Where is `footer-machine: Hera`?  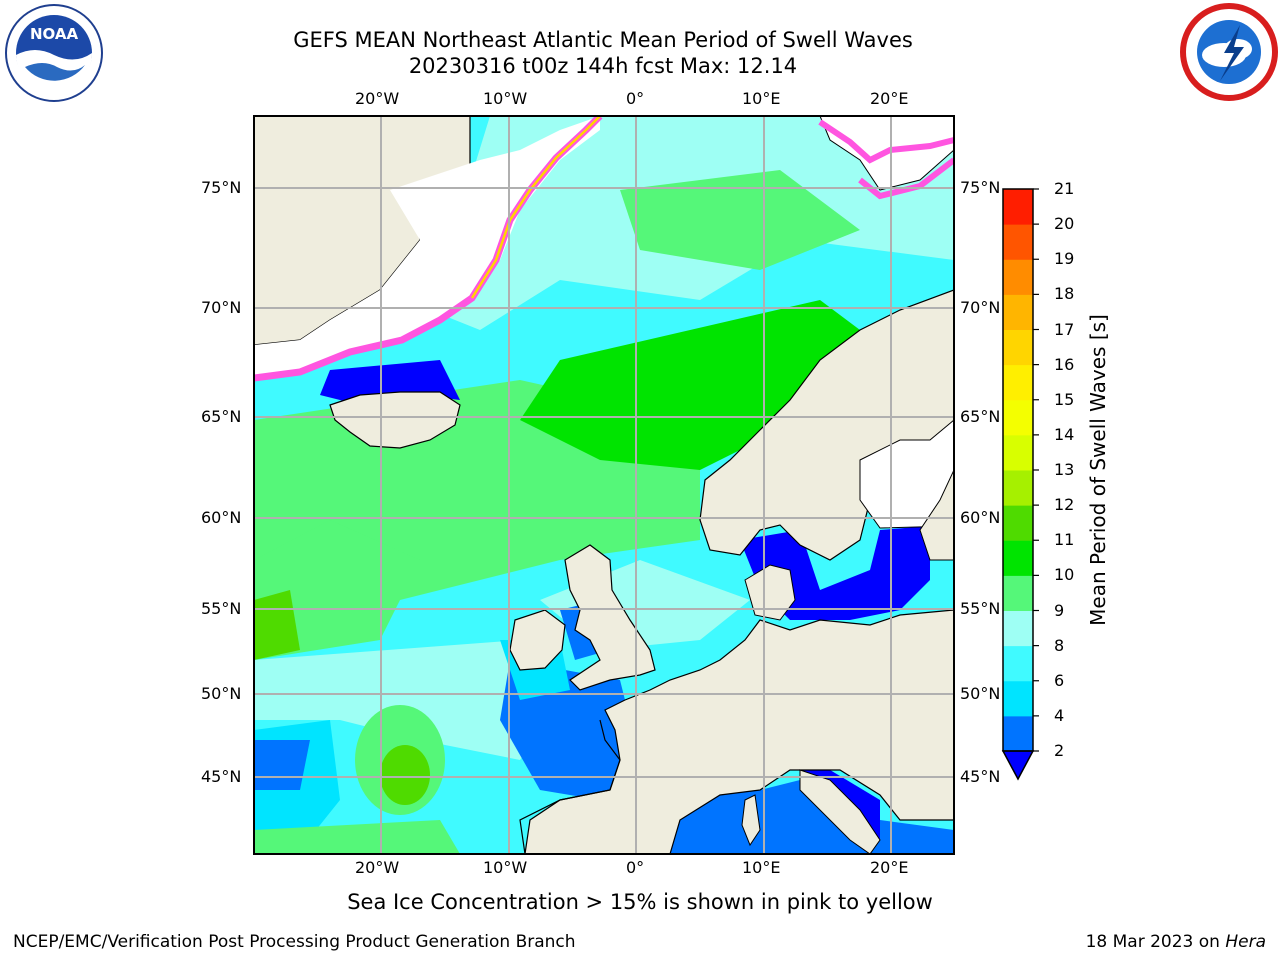
footer-machine: Hera is located at coordinates (1245, 942).